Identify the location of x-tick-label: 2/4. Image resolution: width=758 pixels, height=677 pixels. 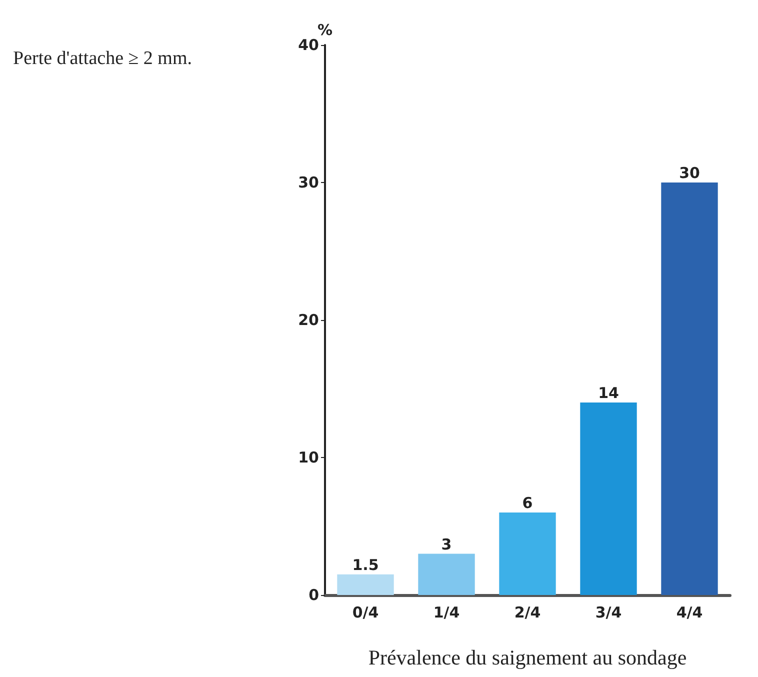
(527, 613).